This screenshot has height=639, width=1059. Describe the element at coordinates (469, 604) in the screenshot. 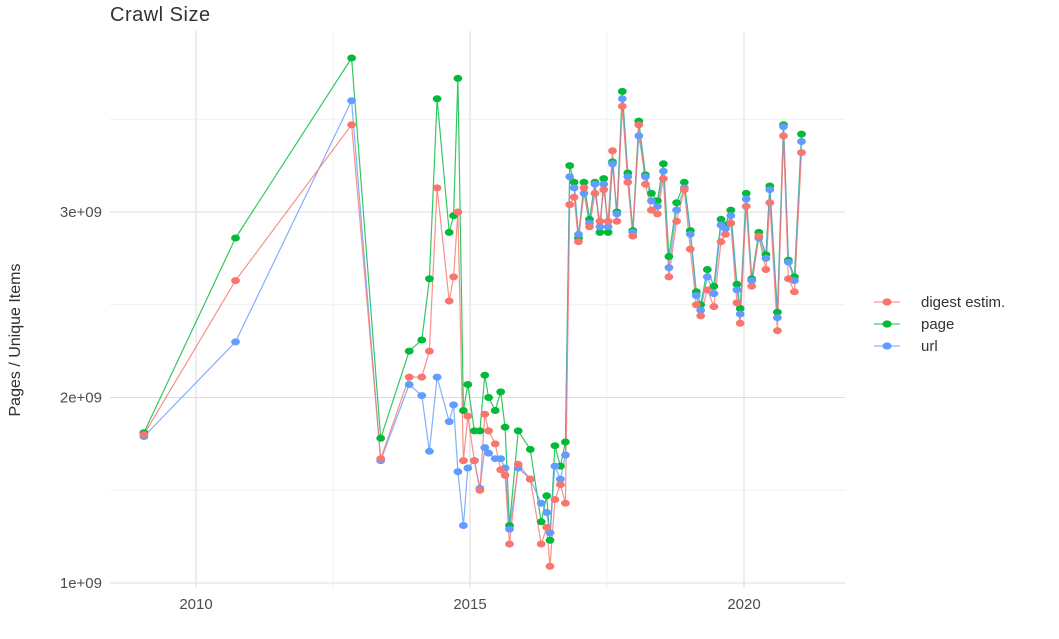

I see `x-tick-label: 2015` at that location.